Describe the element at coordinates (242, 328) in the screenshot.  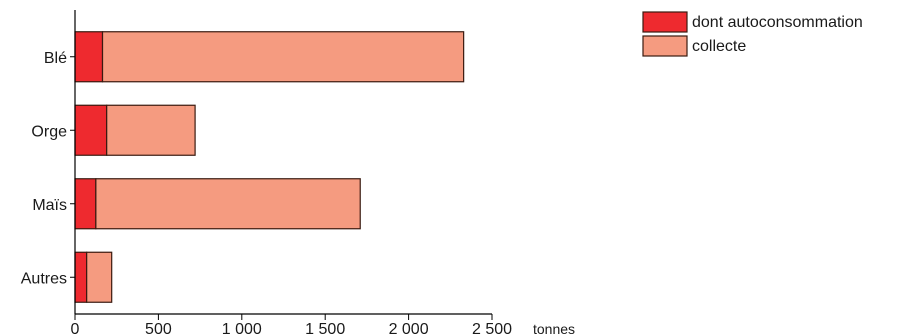
I see `x-tick-label: 1 000` at that location.